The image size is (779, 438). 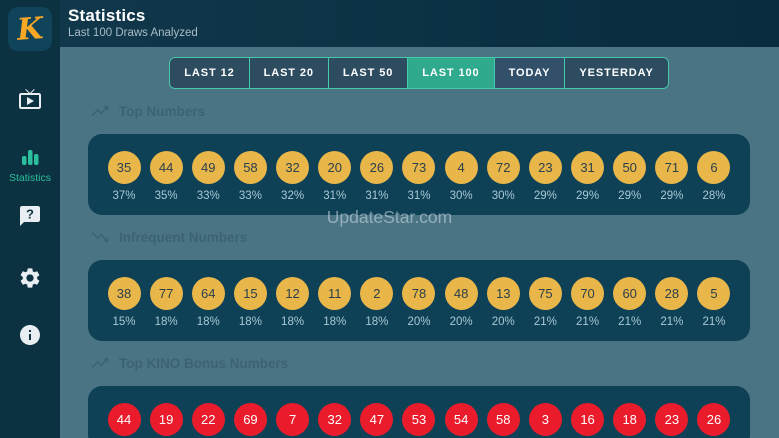 I want to click on number-ball: 44, so click(x=124, y=419).